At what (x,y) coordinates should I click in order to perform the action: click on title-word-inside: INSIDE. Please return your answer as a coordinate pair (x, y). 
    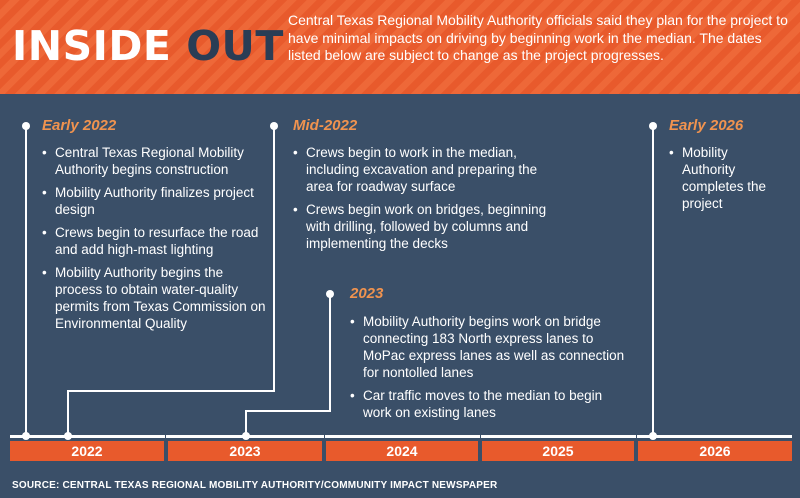
    Looking at the image, I should click on (92, 46).